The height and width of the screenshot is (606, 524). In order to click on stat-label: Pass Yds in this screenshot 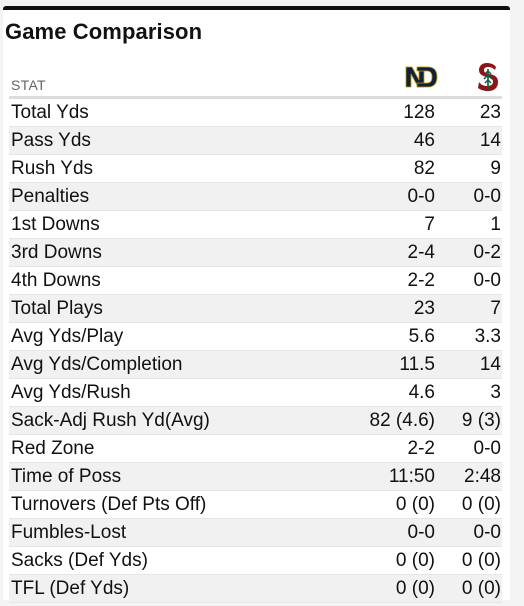, I will do `click(51, 140)`.